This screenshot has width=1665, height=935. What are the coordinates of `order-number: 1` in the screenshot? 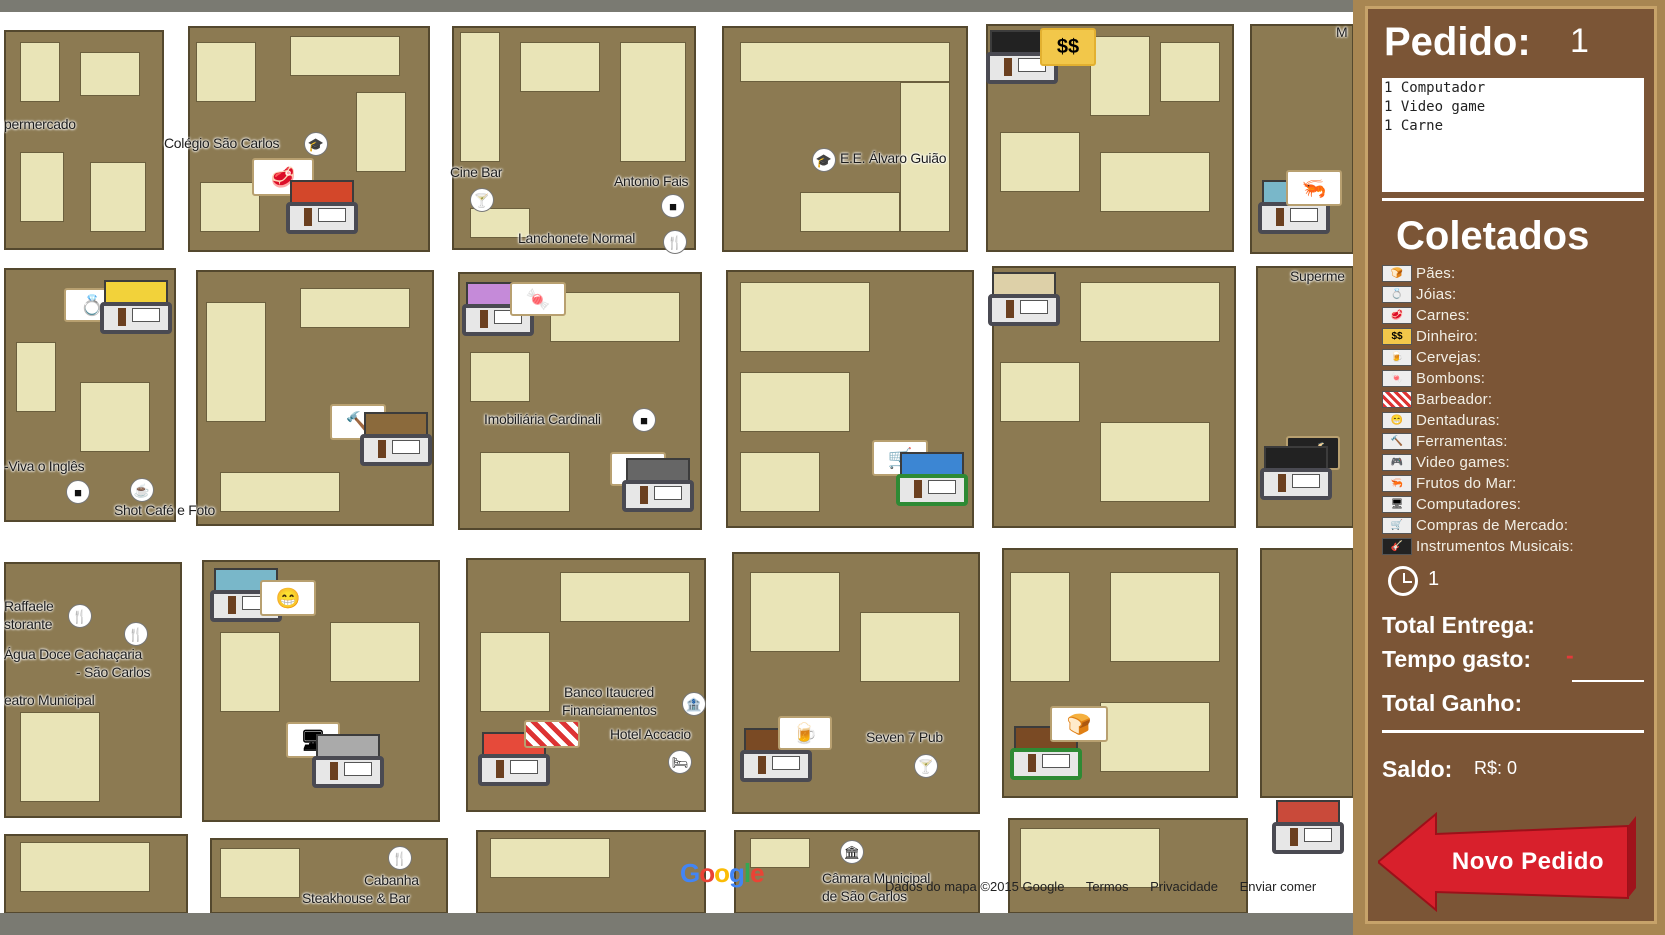 It's located at (1579, 41).